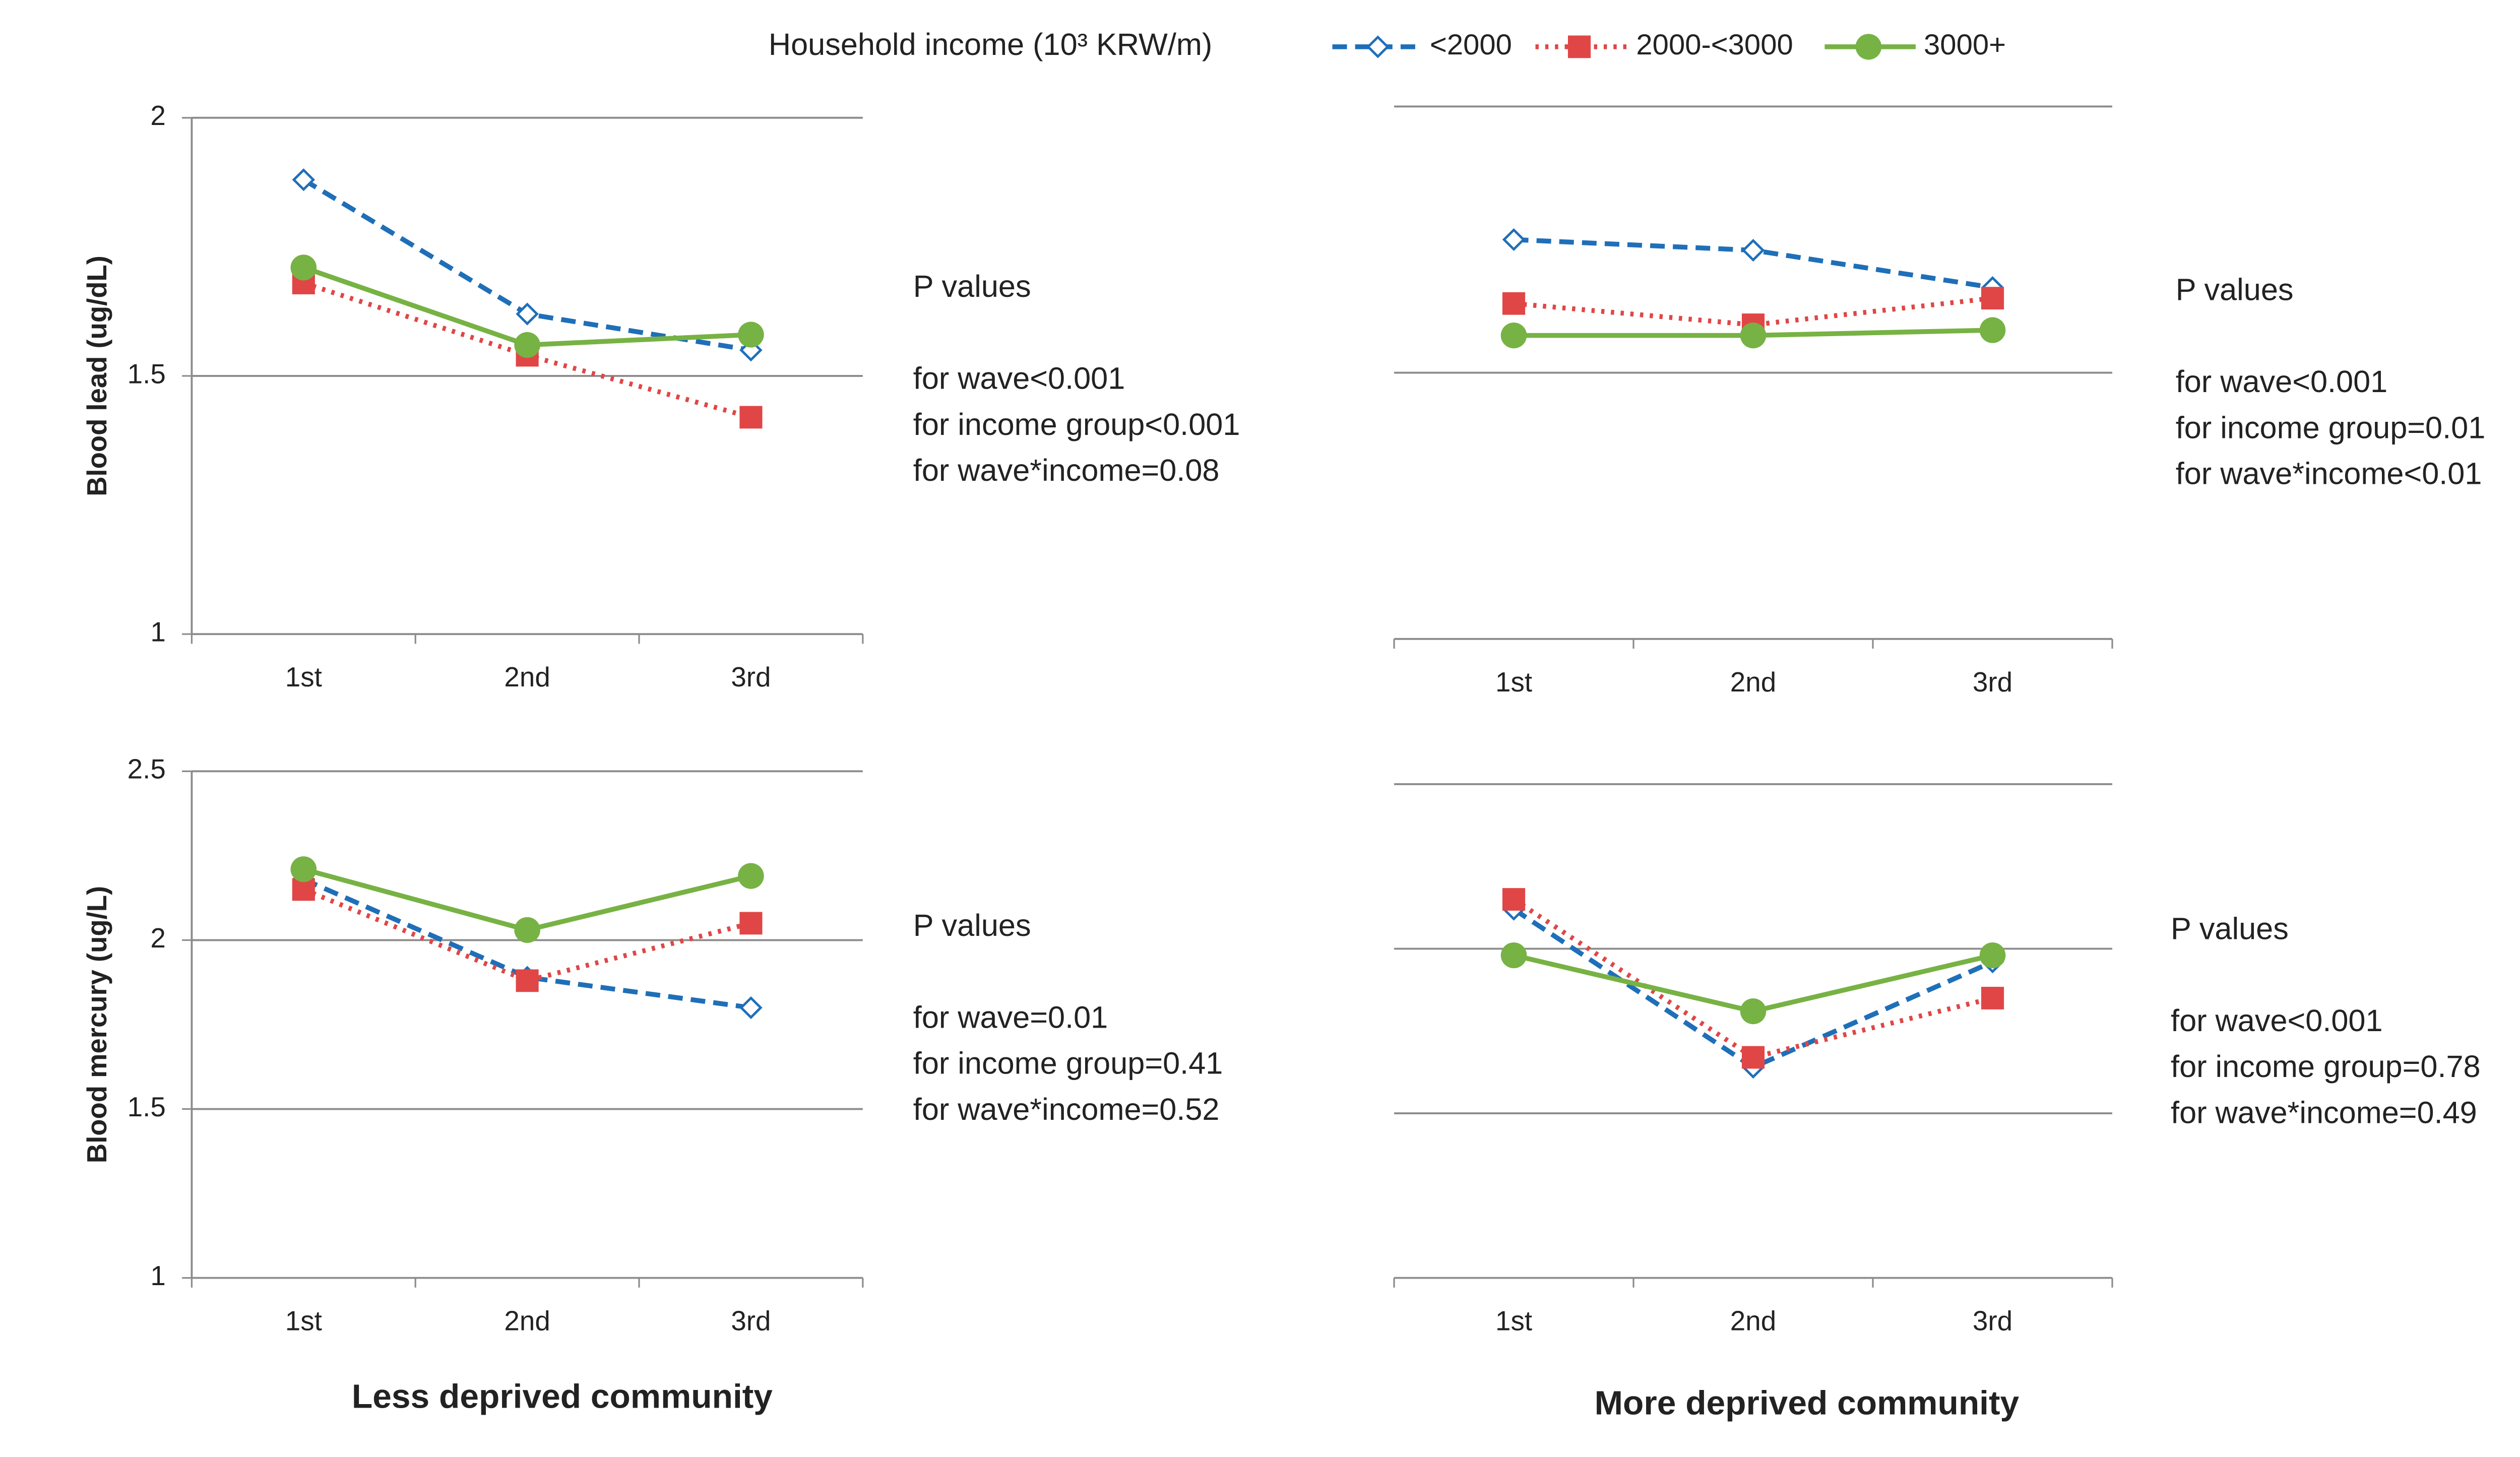 This screenshot has width=2520, height=1457. I want to click on y-axis-label: Blood lead (ug/dL), so click(97, 376).